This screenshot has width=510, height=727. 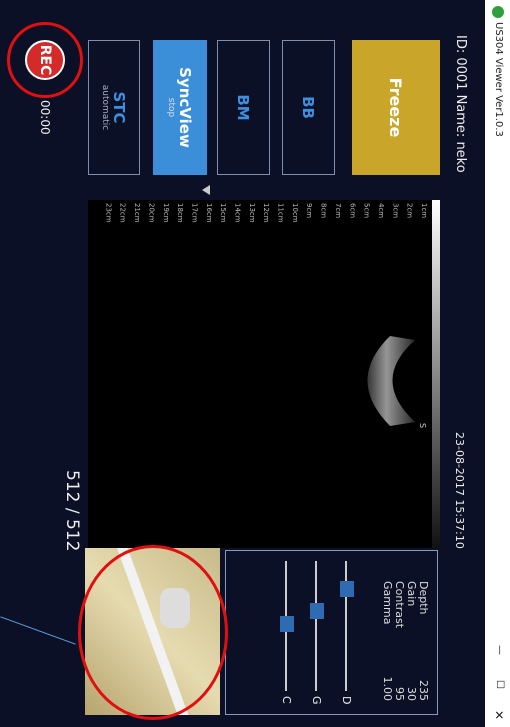 I want to click on gray-bar, so click(x=436, y=374).